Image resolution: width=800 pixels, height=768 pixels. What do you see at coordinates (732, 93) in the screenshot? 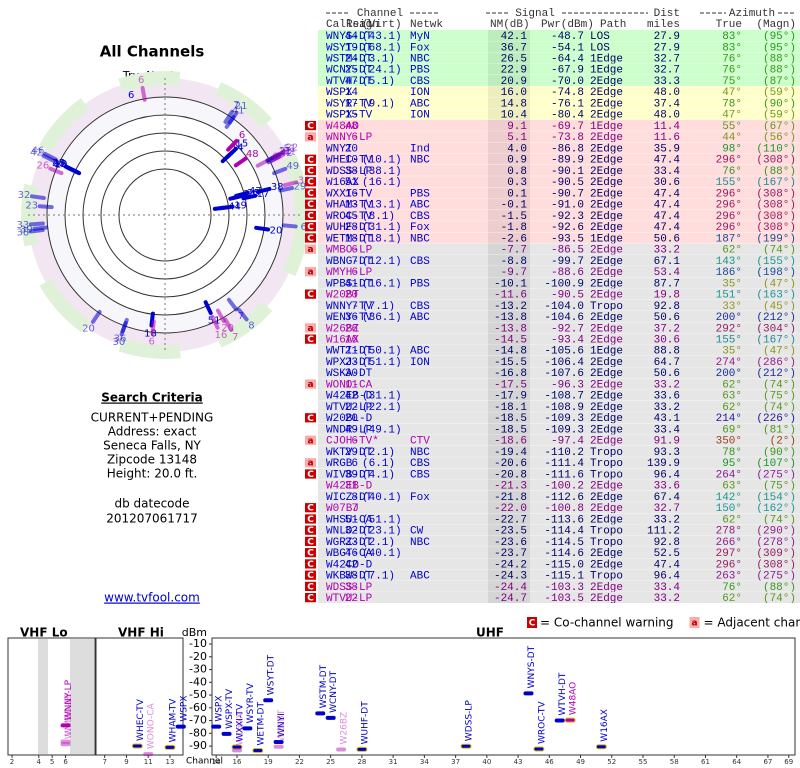
I see `cell: 47°` at bounding box center [732, 93].